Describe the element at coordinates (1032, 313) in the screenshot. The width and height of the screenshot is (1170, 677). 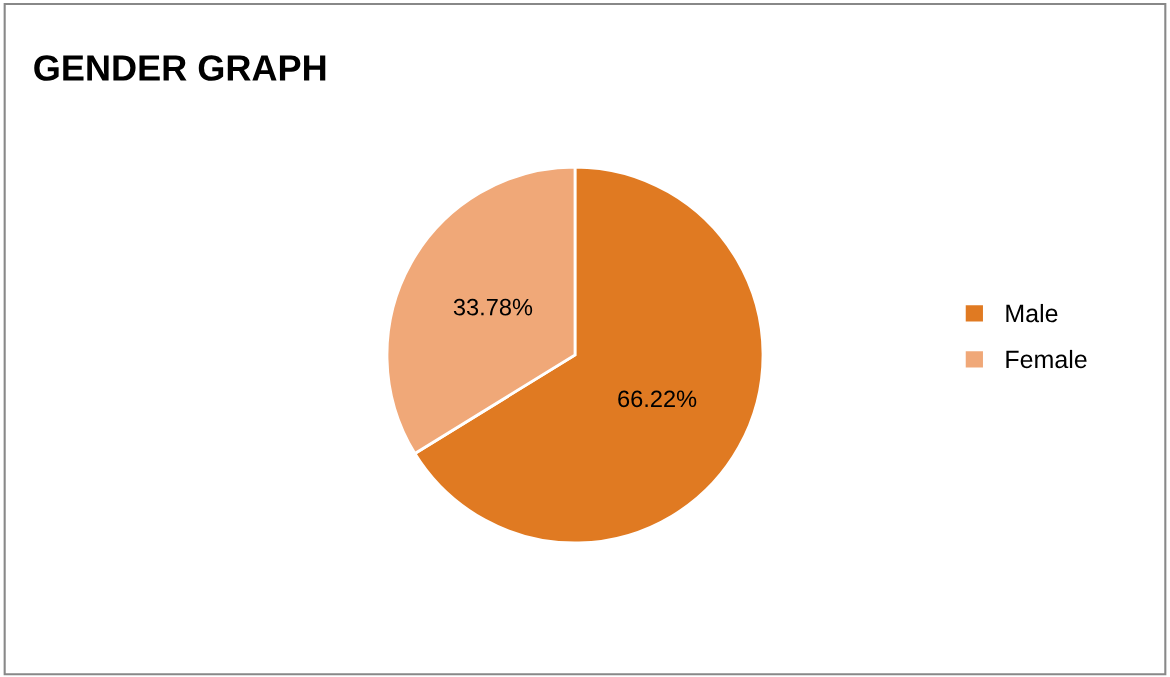
I see `legend-label: Male` at that location.